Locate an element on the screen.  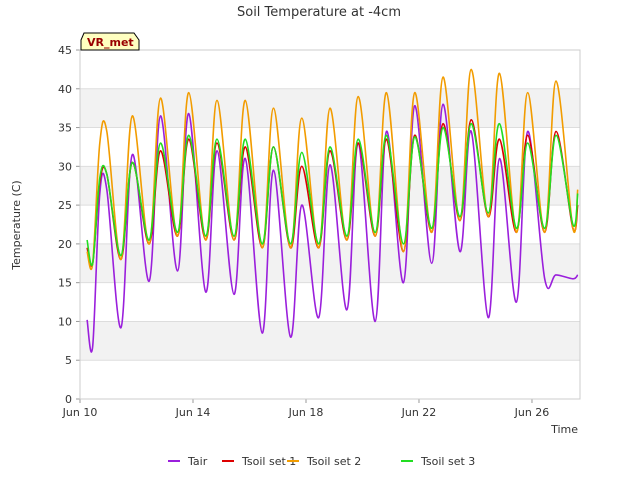
x-tick-label: Jun 18 is located at coordinates (306, 412).